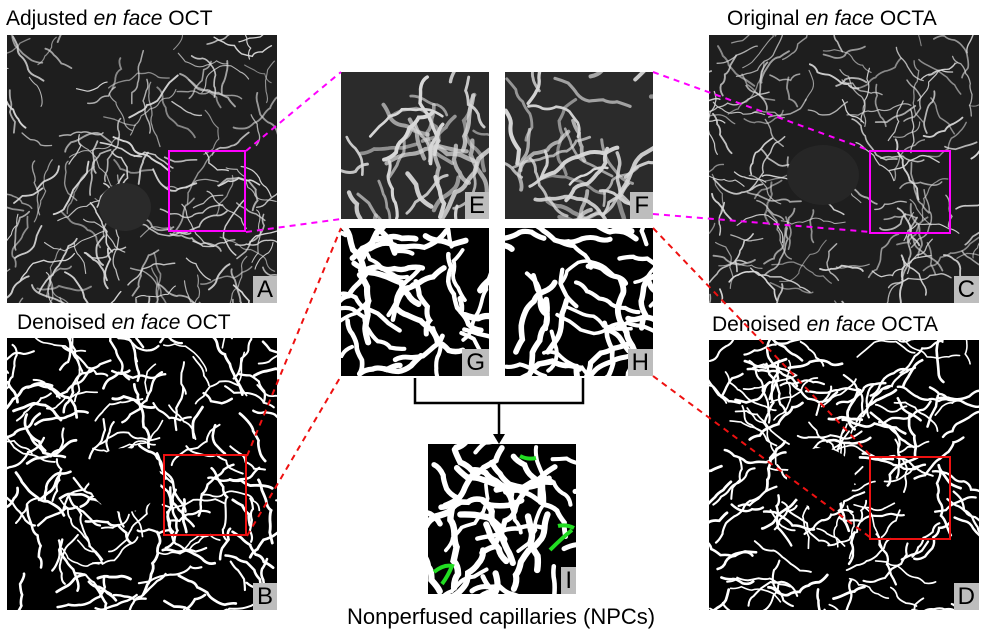  I want to click on panel-letter-a: A, so click(264, 289).